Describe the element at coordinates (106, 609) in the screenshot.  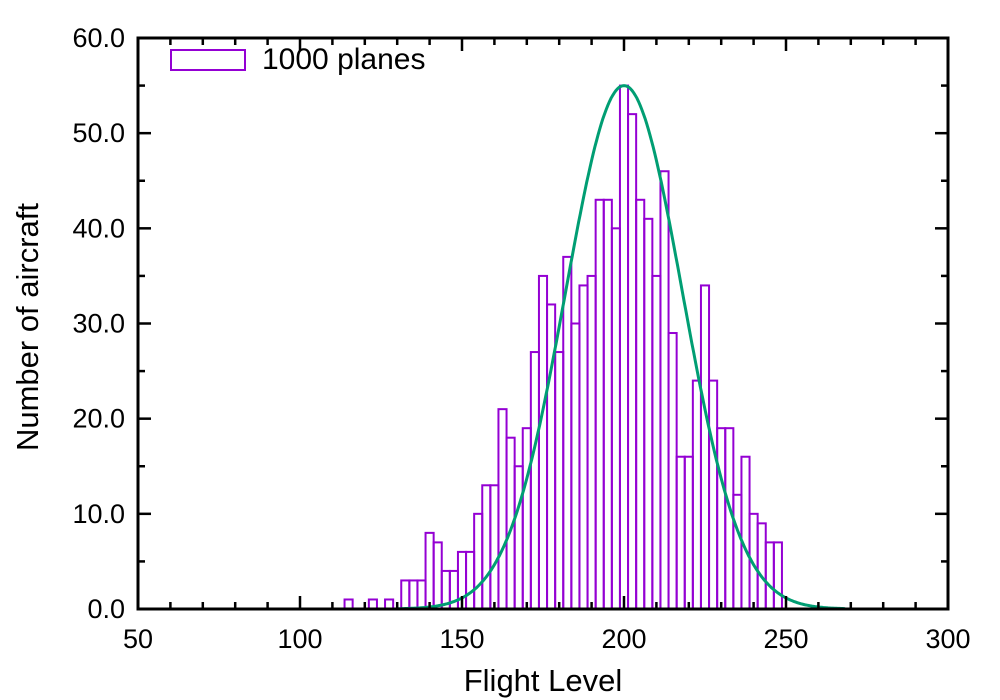
I see `y-tick-label: 0.0` at that location.